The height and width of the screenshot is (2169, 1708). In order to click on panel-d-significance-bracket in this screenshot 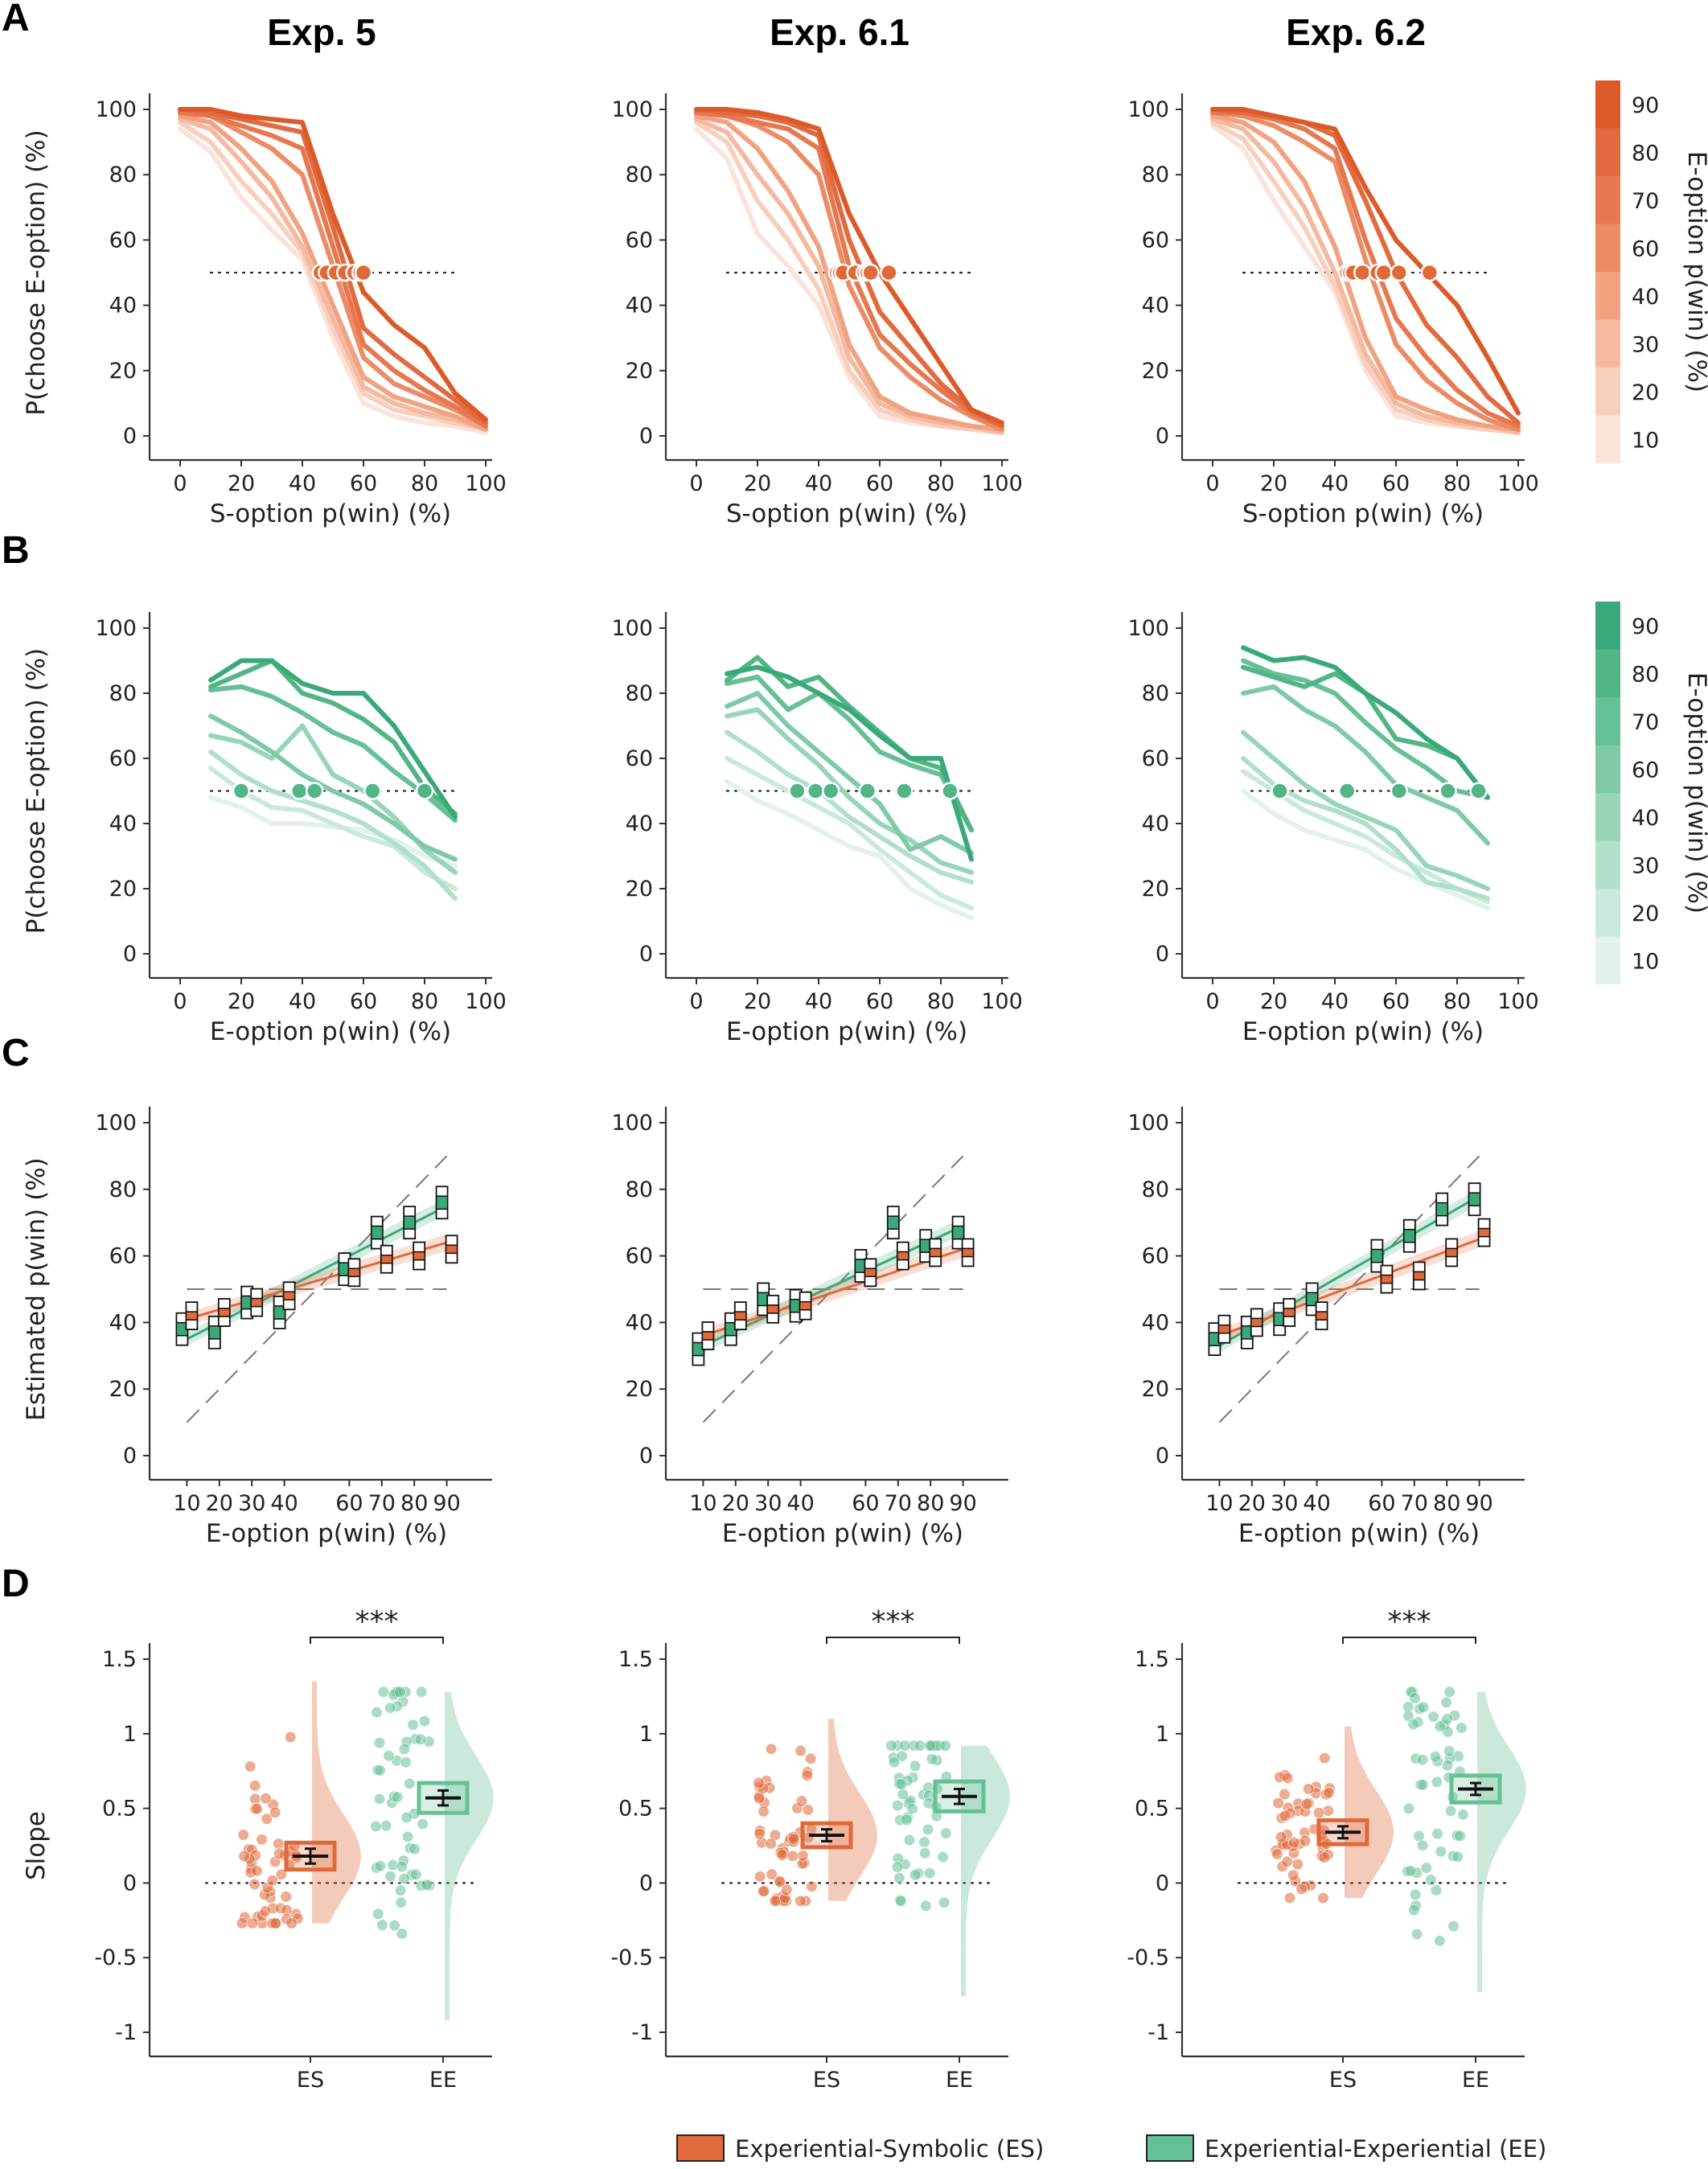, I will do `click(377, 1640)`.